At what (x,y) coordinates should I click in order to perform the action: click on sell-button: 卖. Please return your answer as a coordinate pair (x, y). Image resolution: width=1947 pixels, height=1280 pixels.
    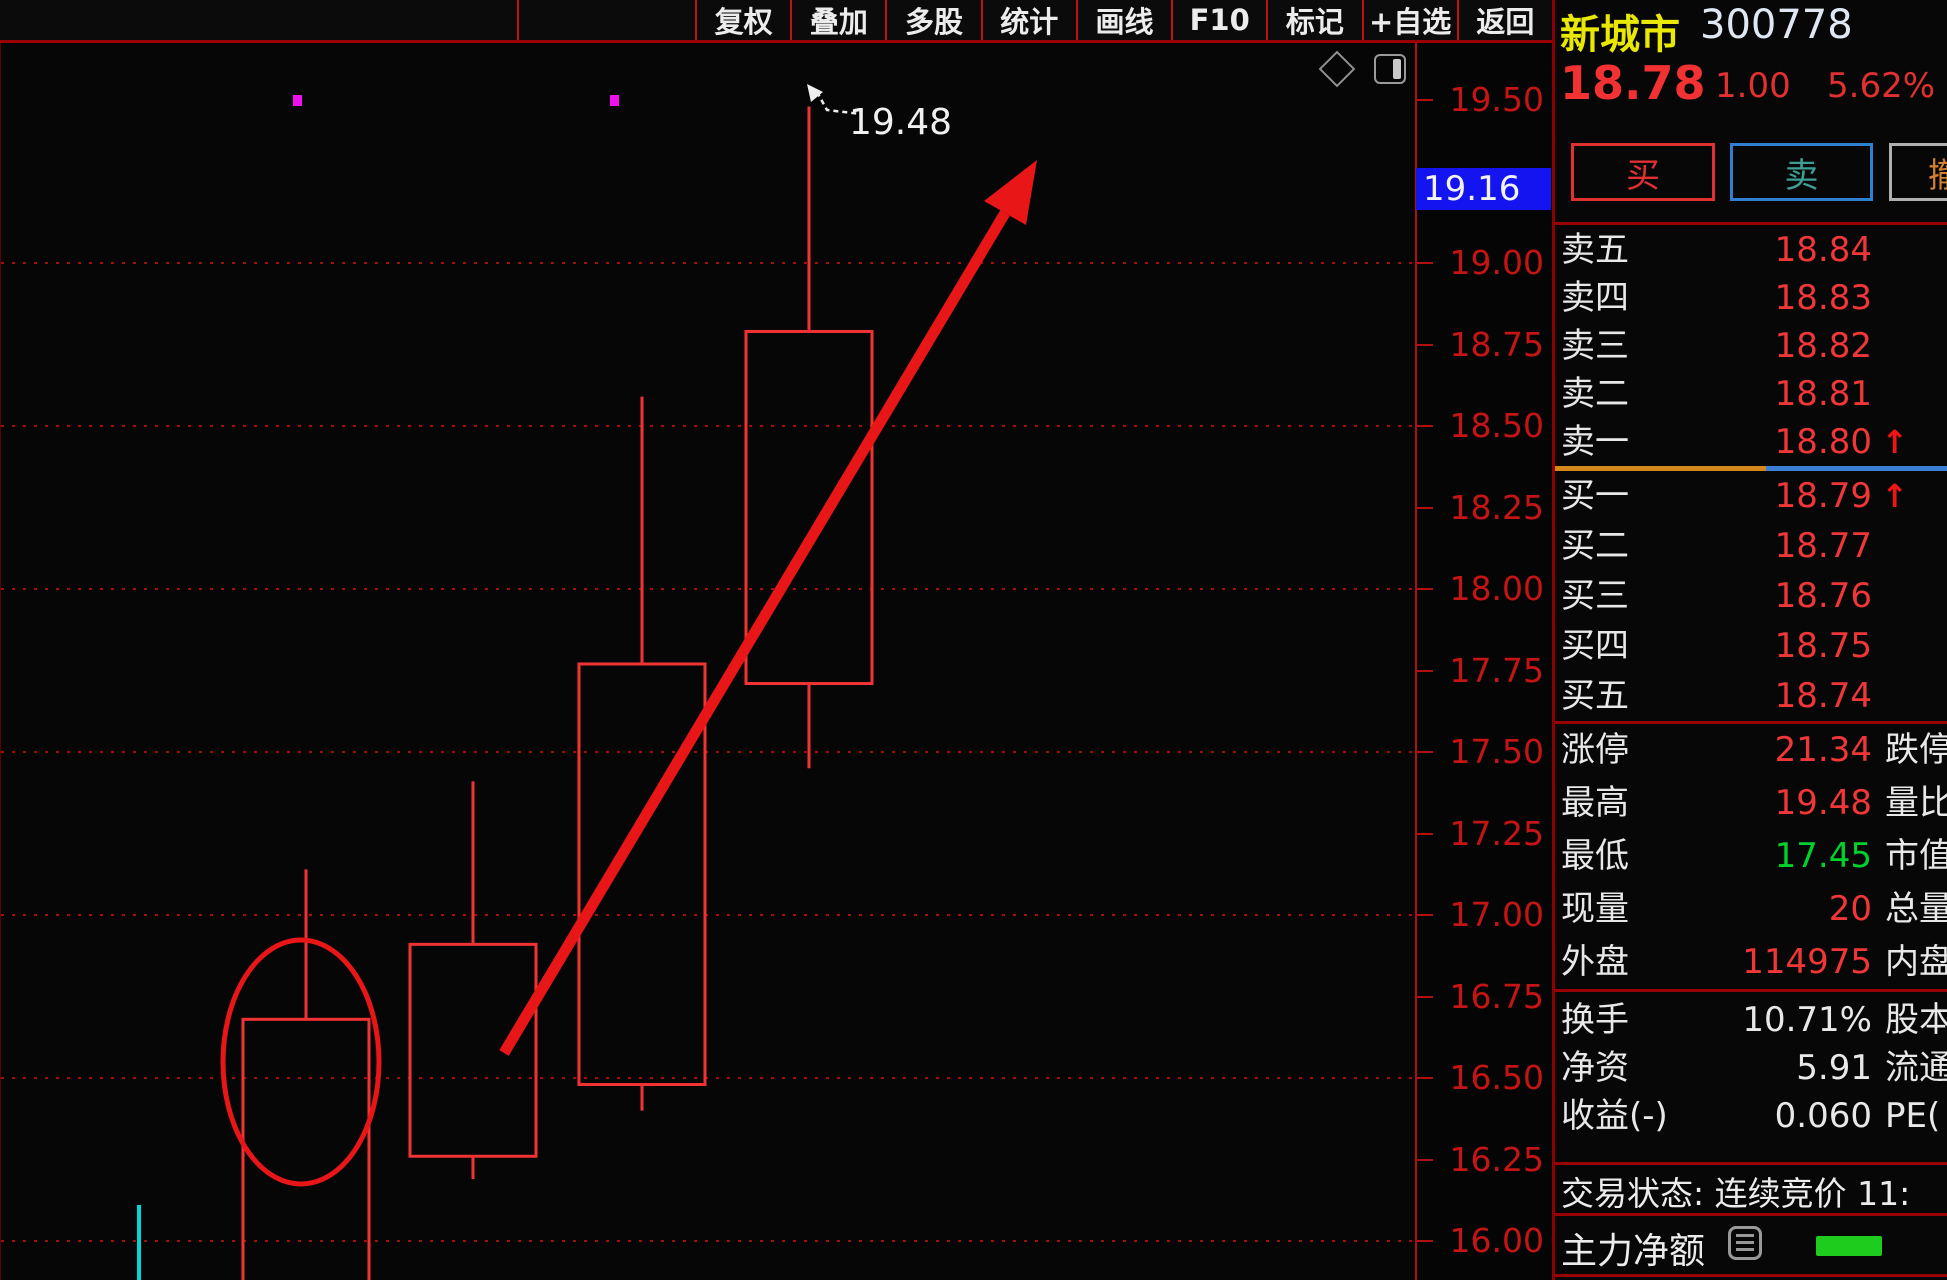
    Looking at the image, I should click on (1801, 172).